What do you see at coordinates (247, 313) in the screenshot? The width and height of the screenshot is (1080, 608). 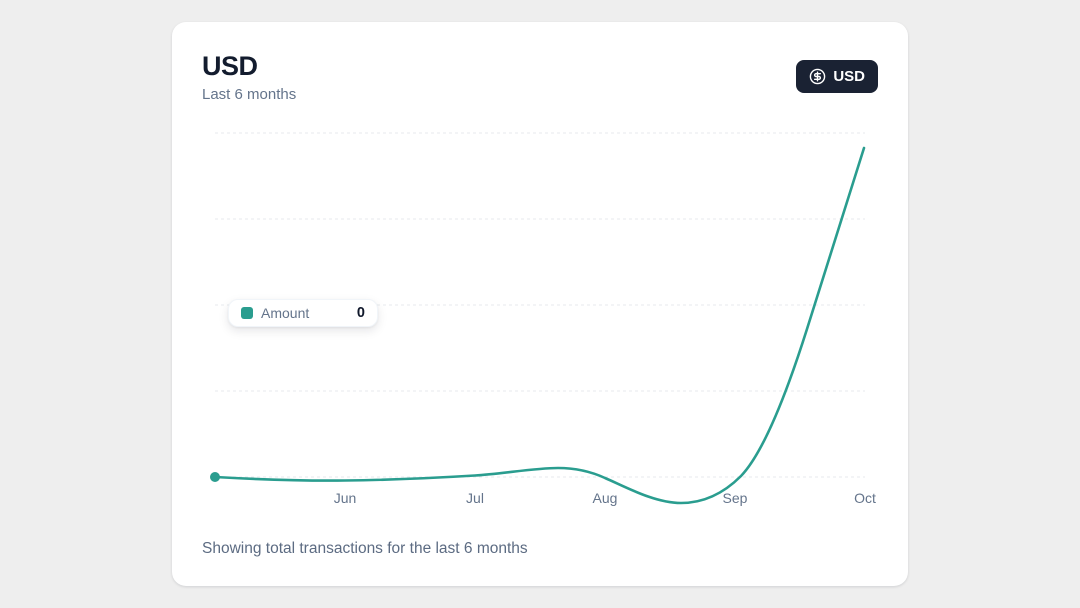 I see `legend-swatch` at bounding box center [247, 313].